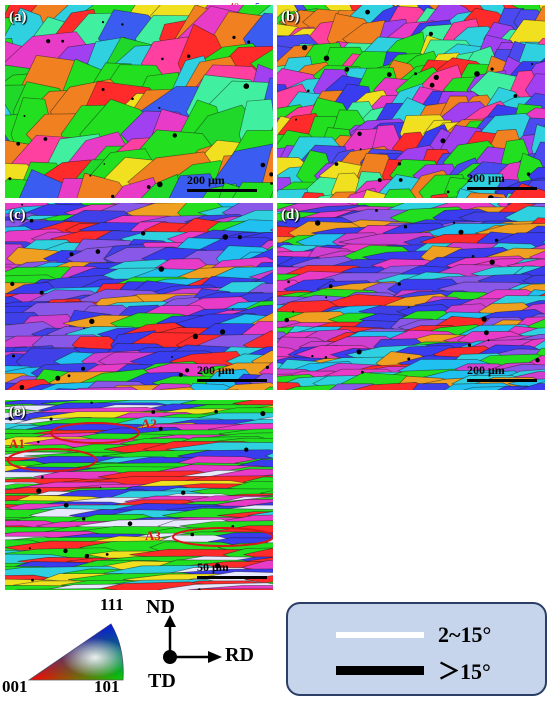 The height and width of the screenshot is (701, 550). I want to click on nd-arrow-head, so click(170, 621).